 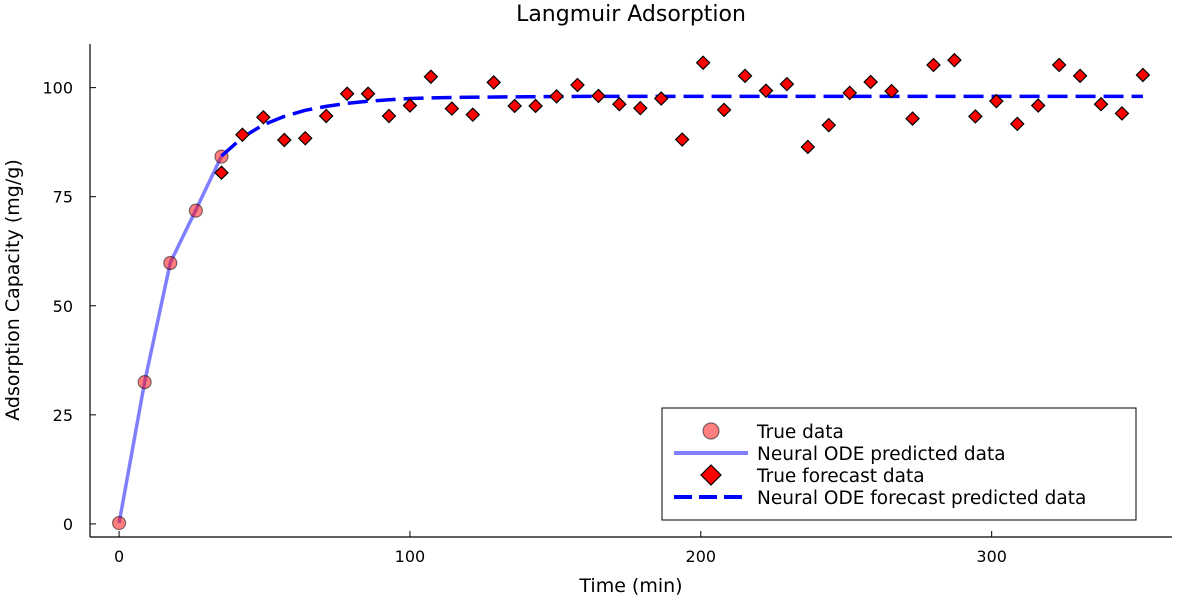 I want to click on x-tick-label: 0, so click(x=119, y=556).